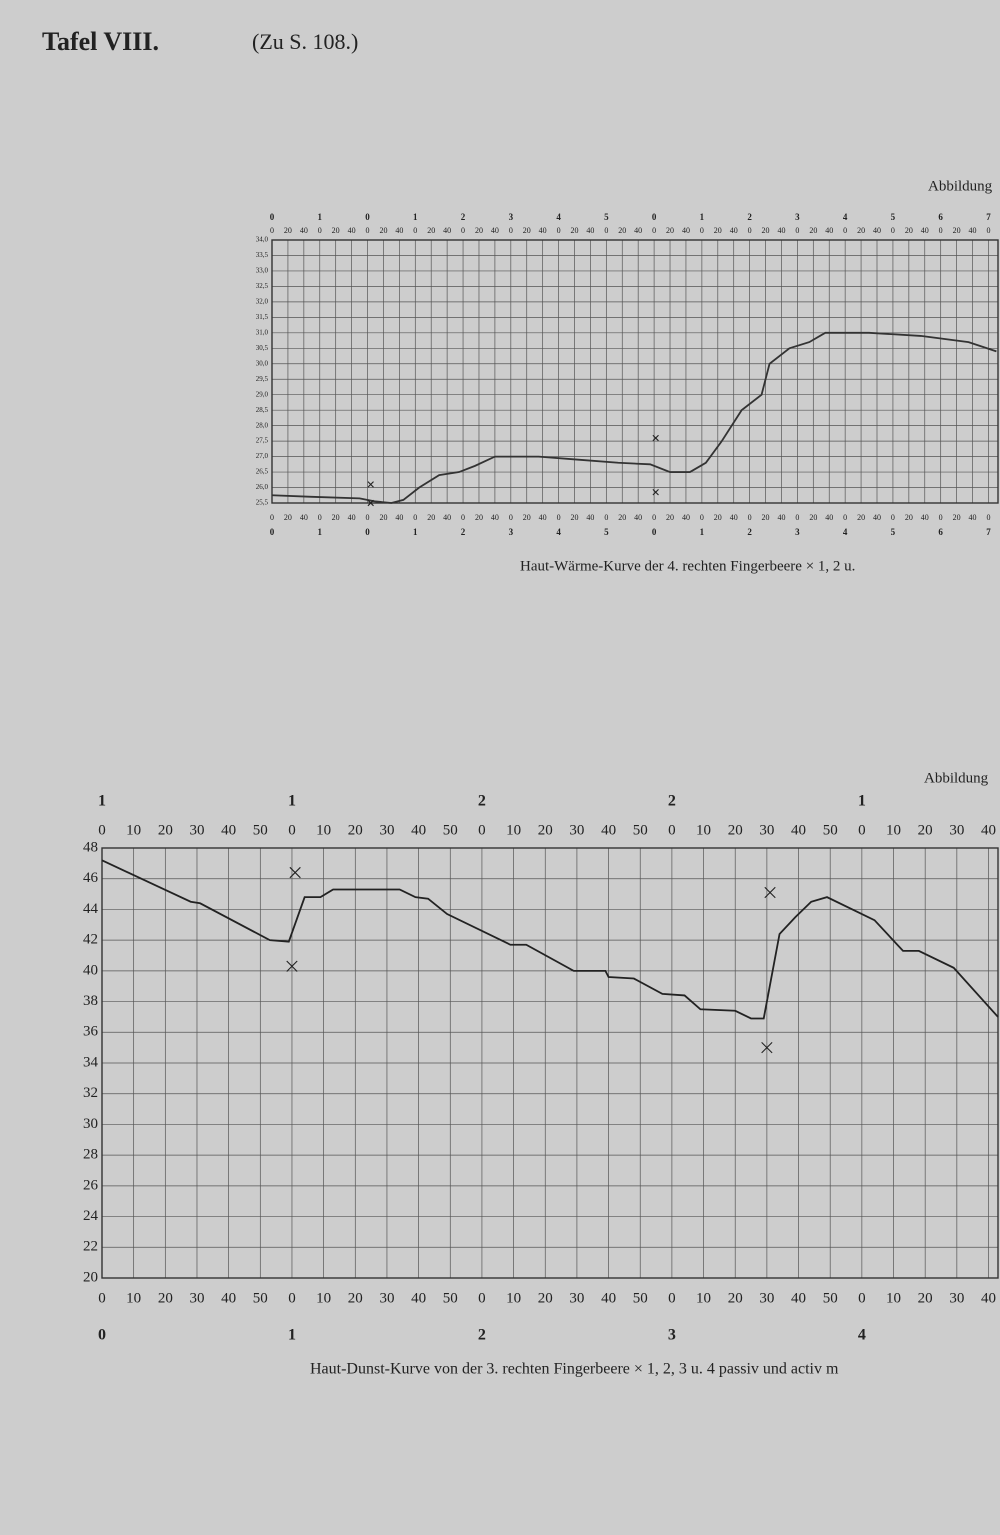 This screenshot has height=1535, width=1000. Describe the element at coordinates (940, 532) in the screenshot. I see `group-tick-label: 6` at that location.